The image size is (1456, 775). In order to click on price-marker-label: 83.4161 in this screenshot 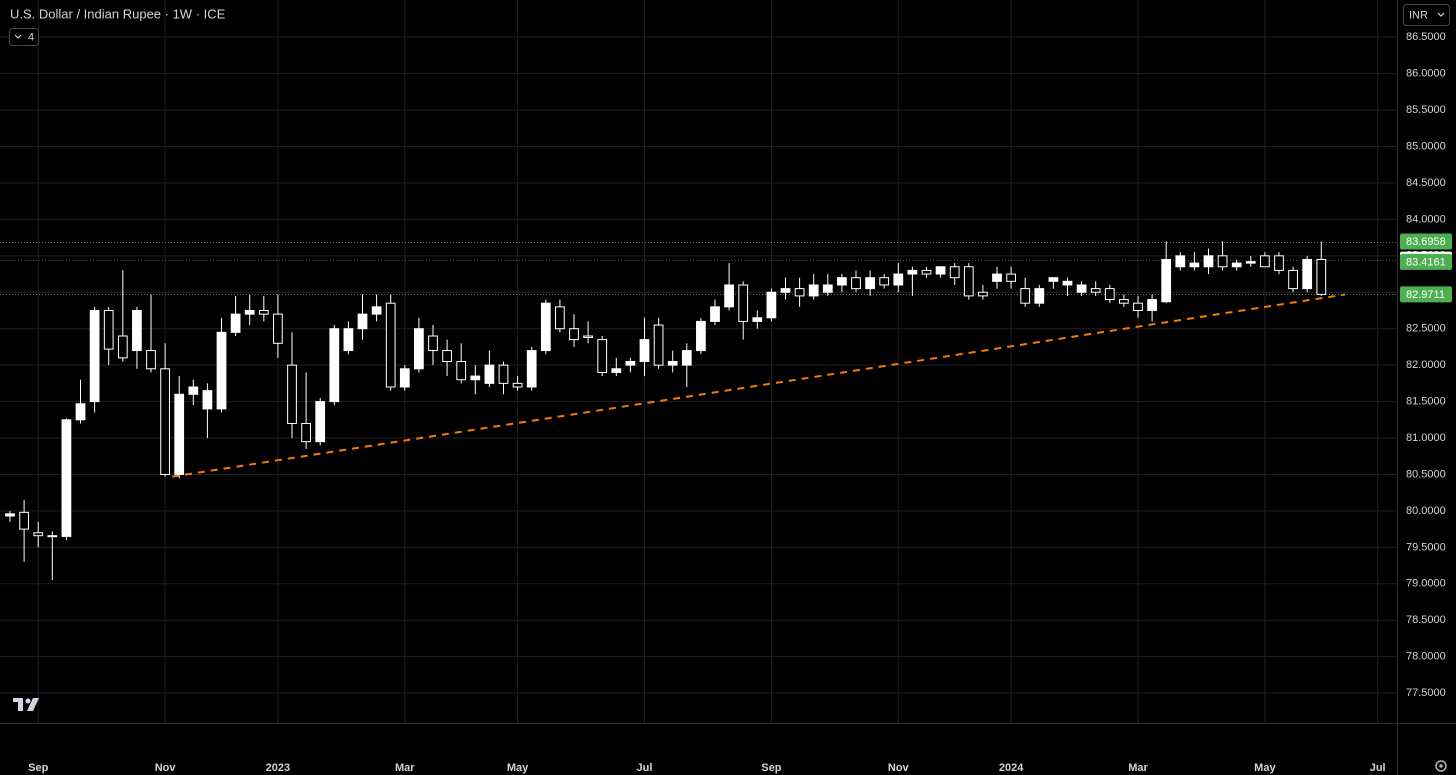, I will do `click(1426, 262)`.